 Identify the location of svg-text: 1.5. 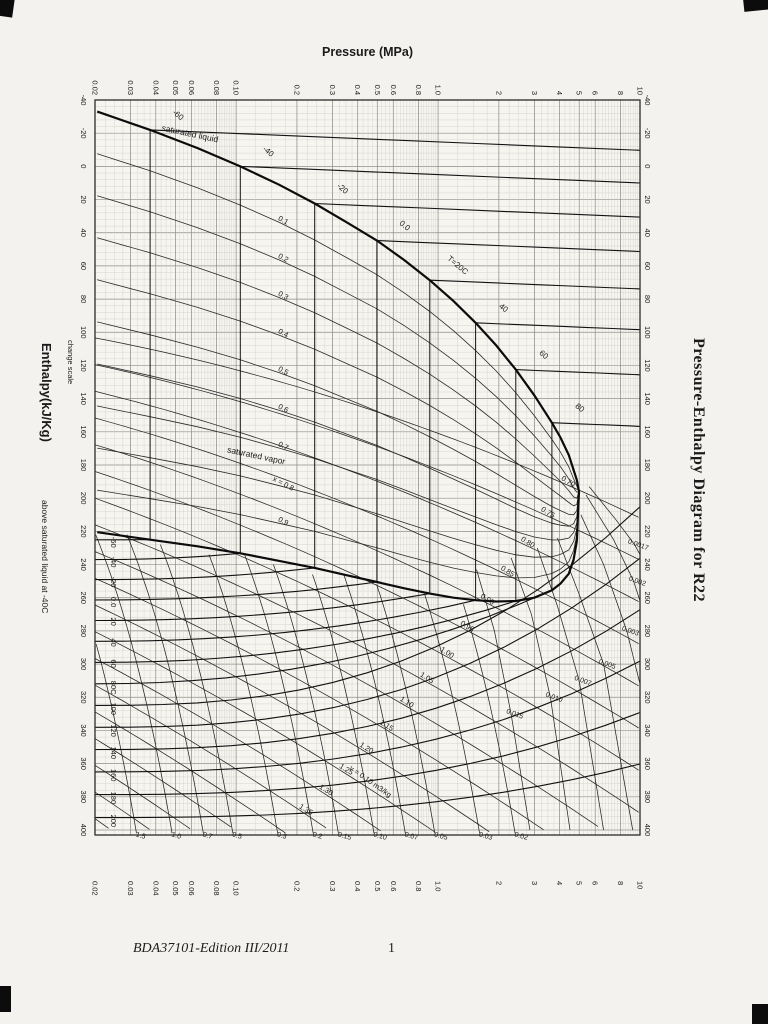
(140, 835).